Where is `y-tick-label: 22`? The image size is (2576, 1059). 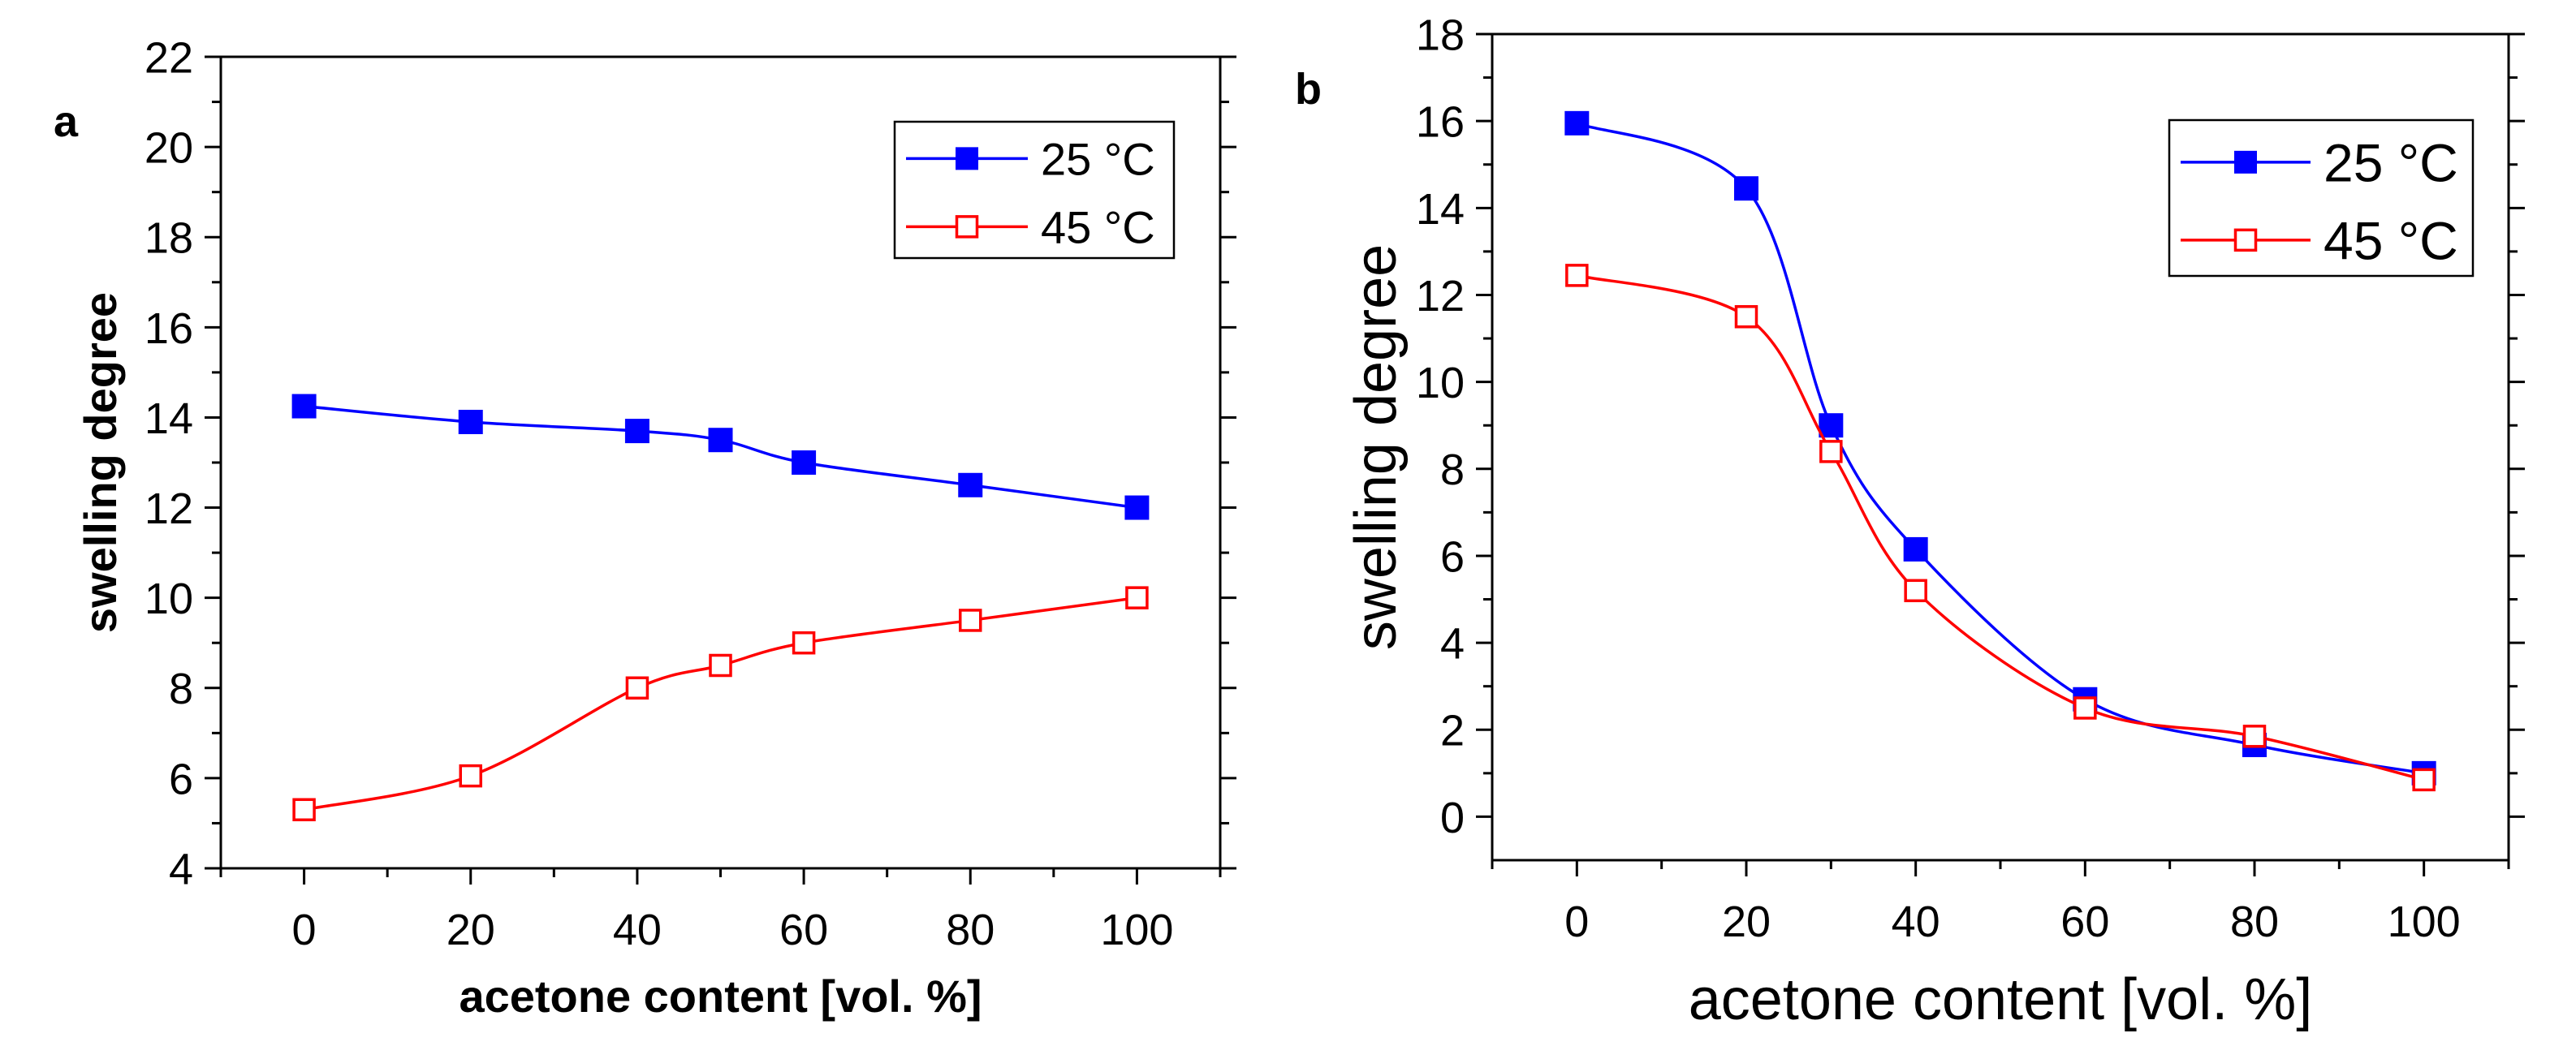 y-tick-label: 22 is located at coordinates (169, 58).